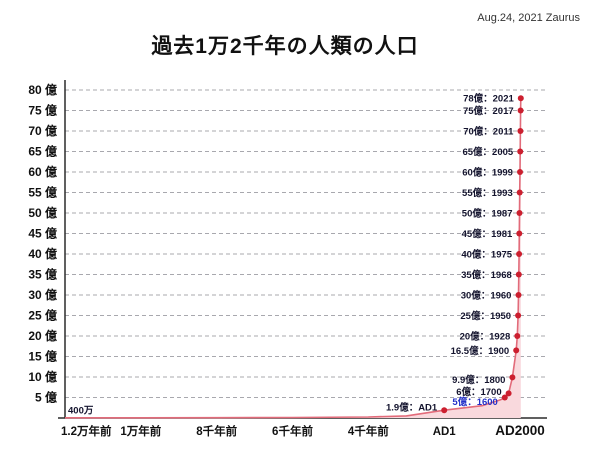 The image size is (600, 470). Describe the element at coordinates (368, 431) in the screenshot. I see `x-tick-label: 4千年前` at that location.